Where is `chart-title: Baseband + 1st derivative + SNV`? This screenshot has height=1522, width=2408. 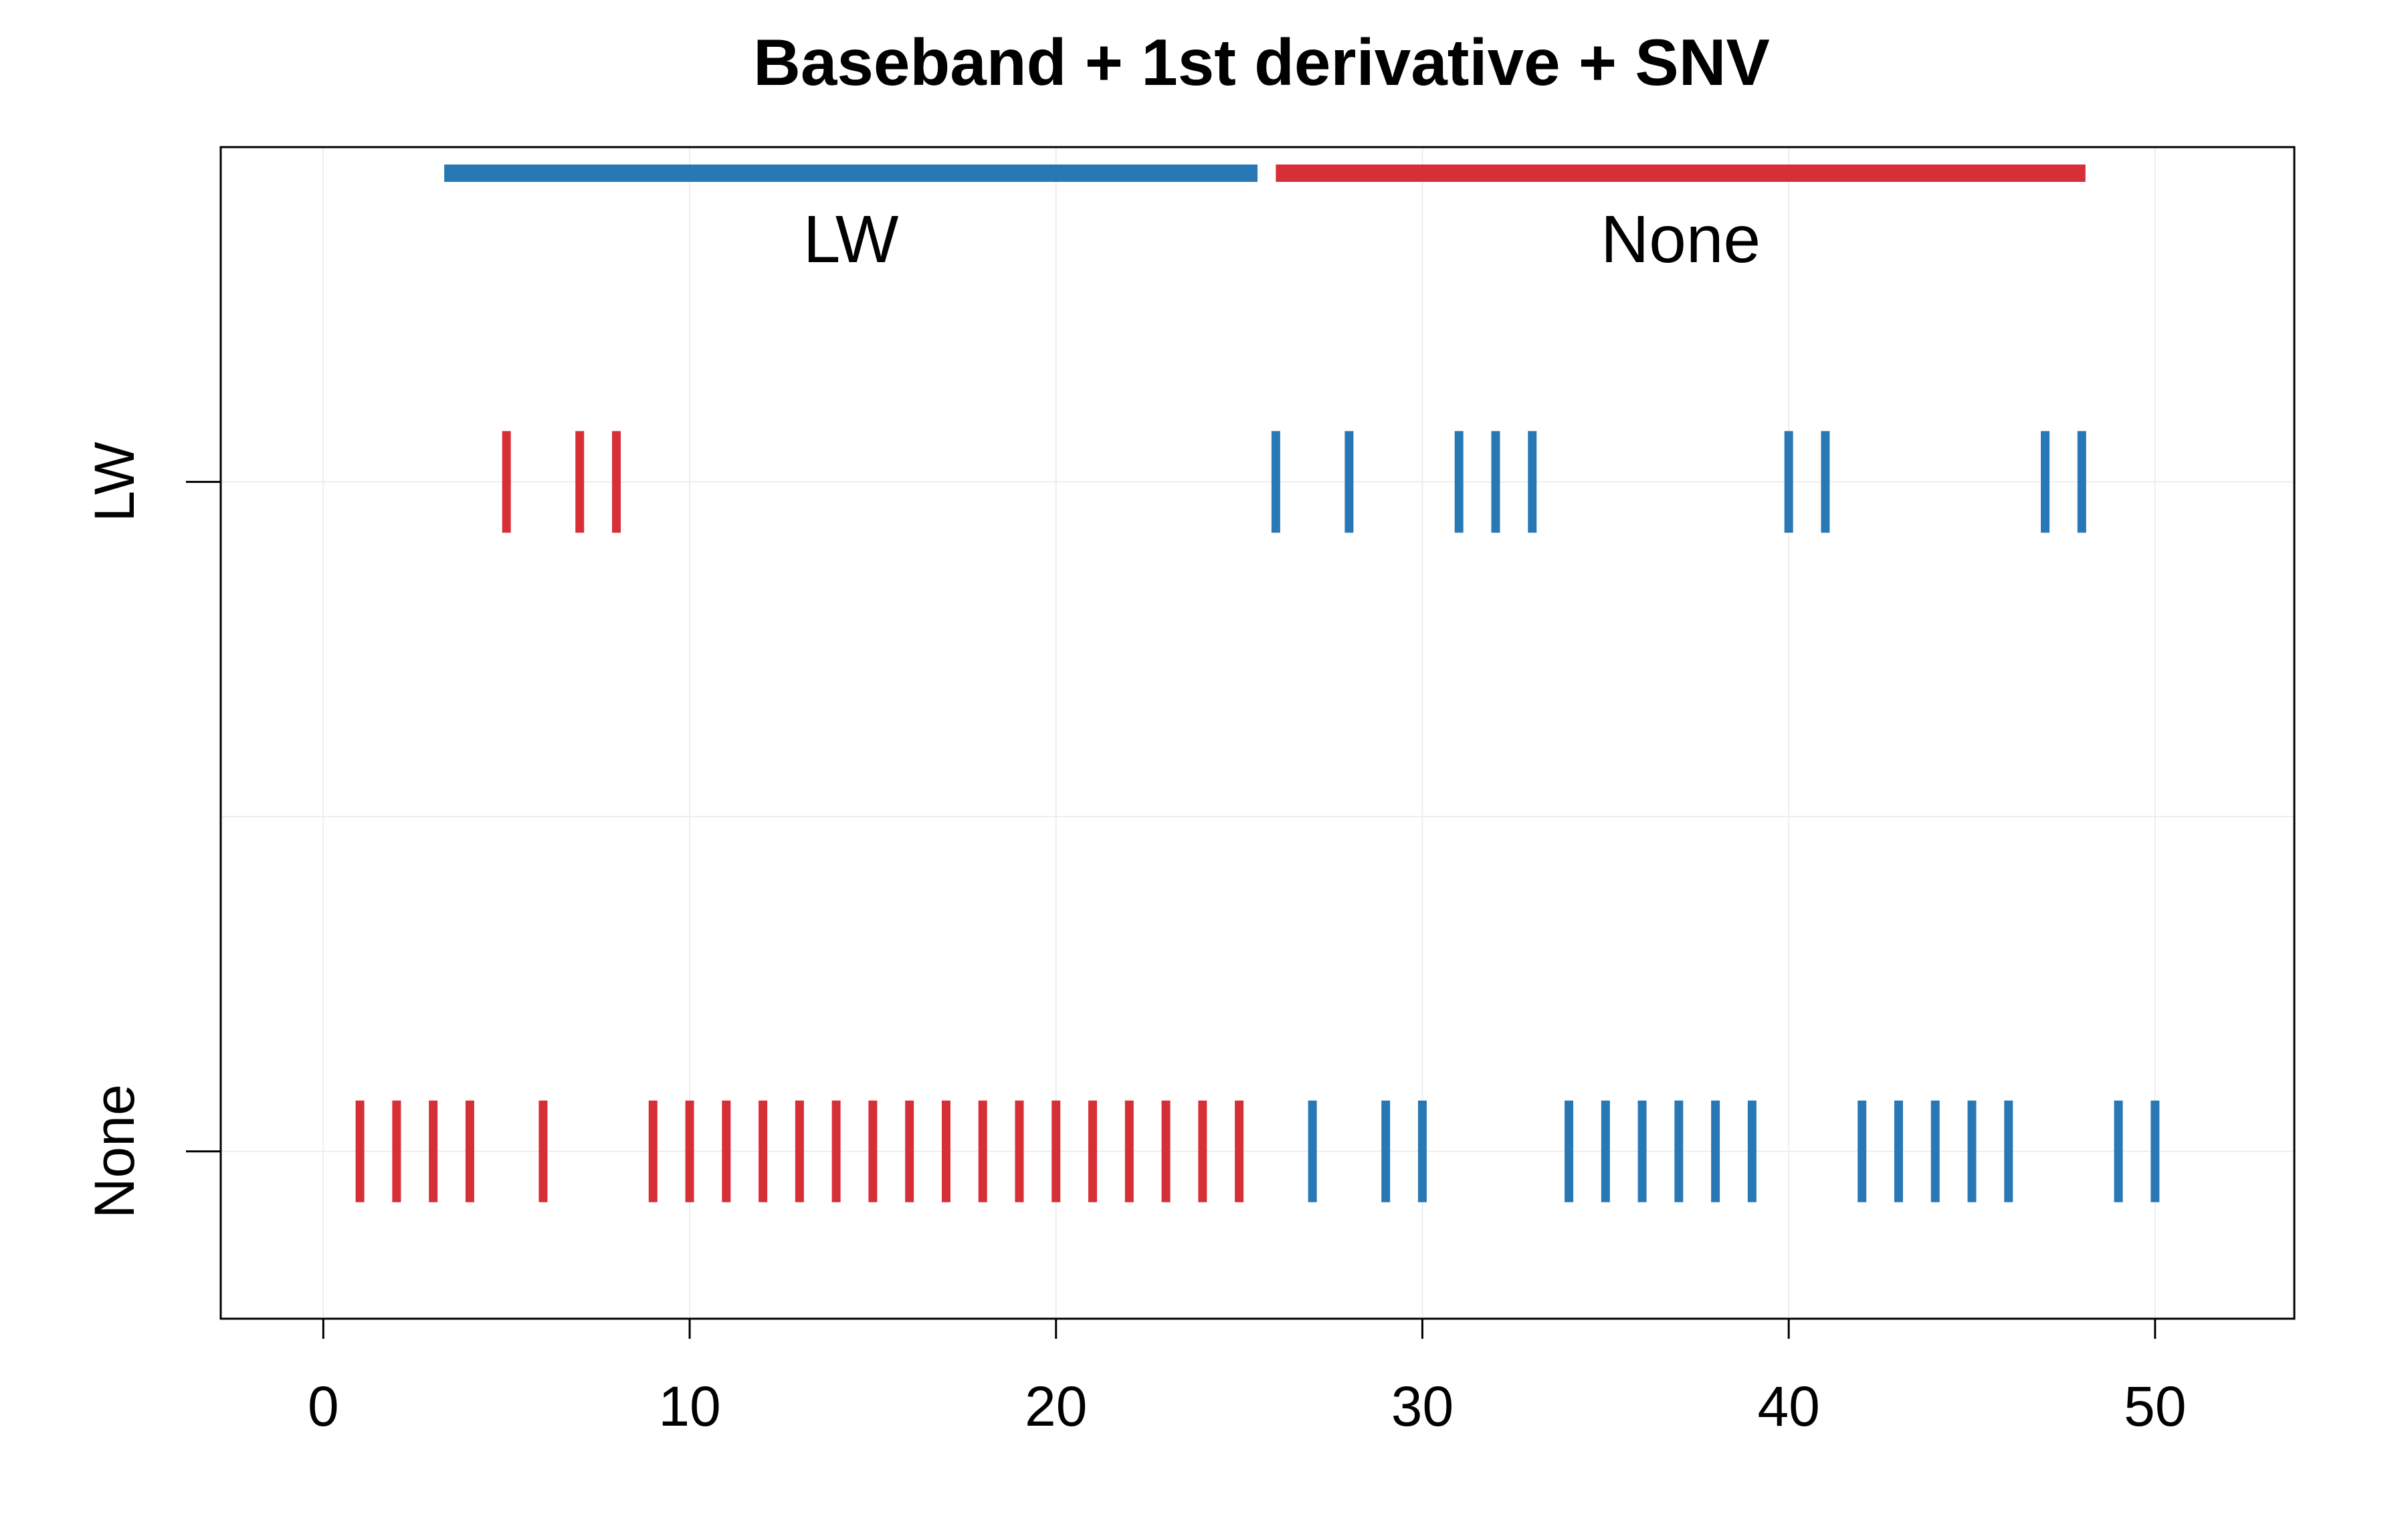
chart-title: Baseband + 1st derivative + SNV is located at coordinates (1261, 62).